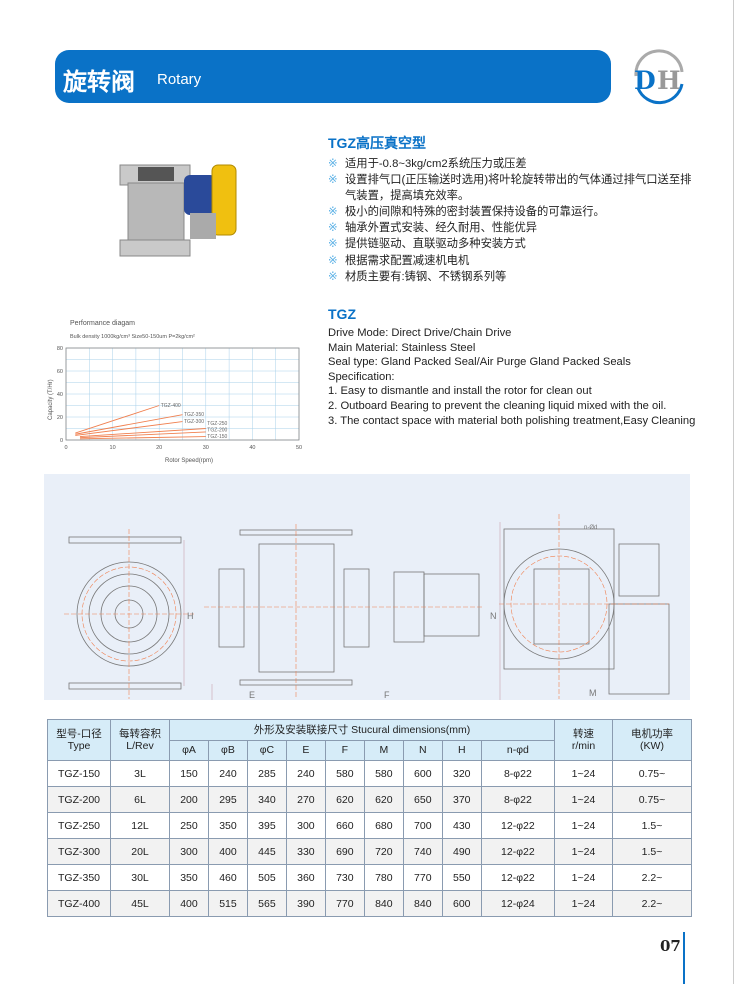  I want to click on table-cell: 270, so click(305, 799).